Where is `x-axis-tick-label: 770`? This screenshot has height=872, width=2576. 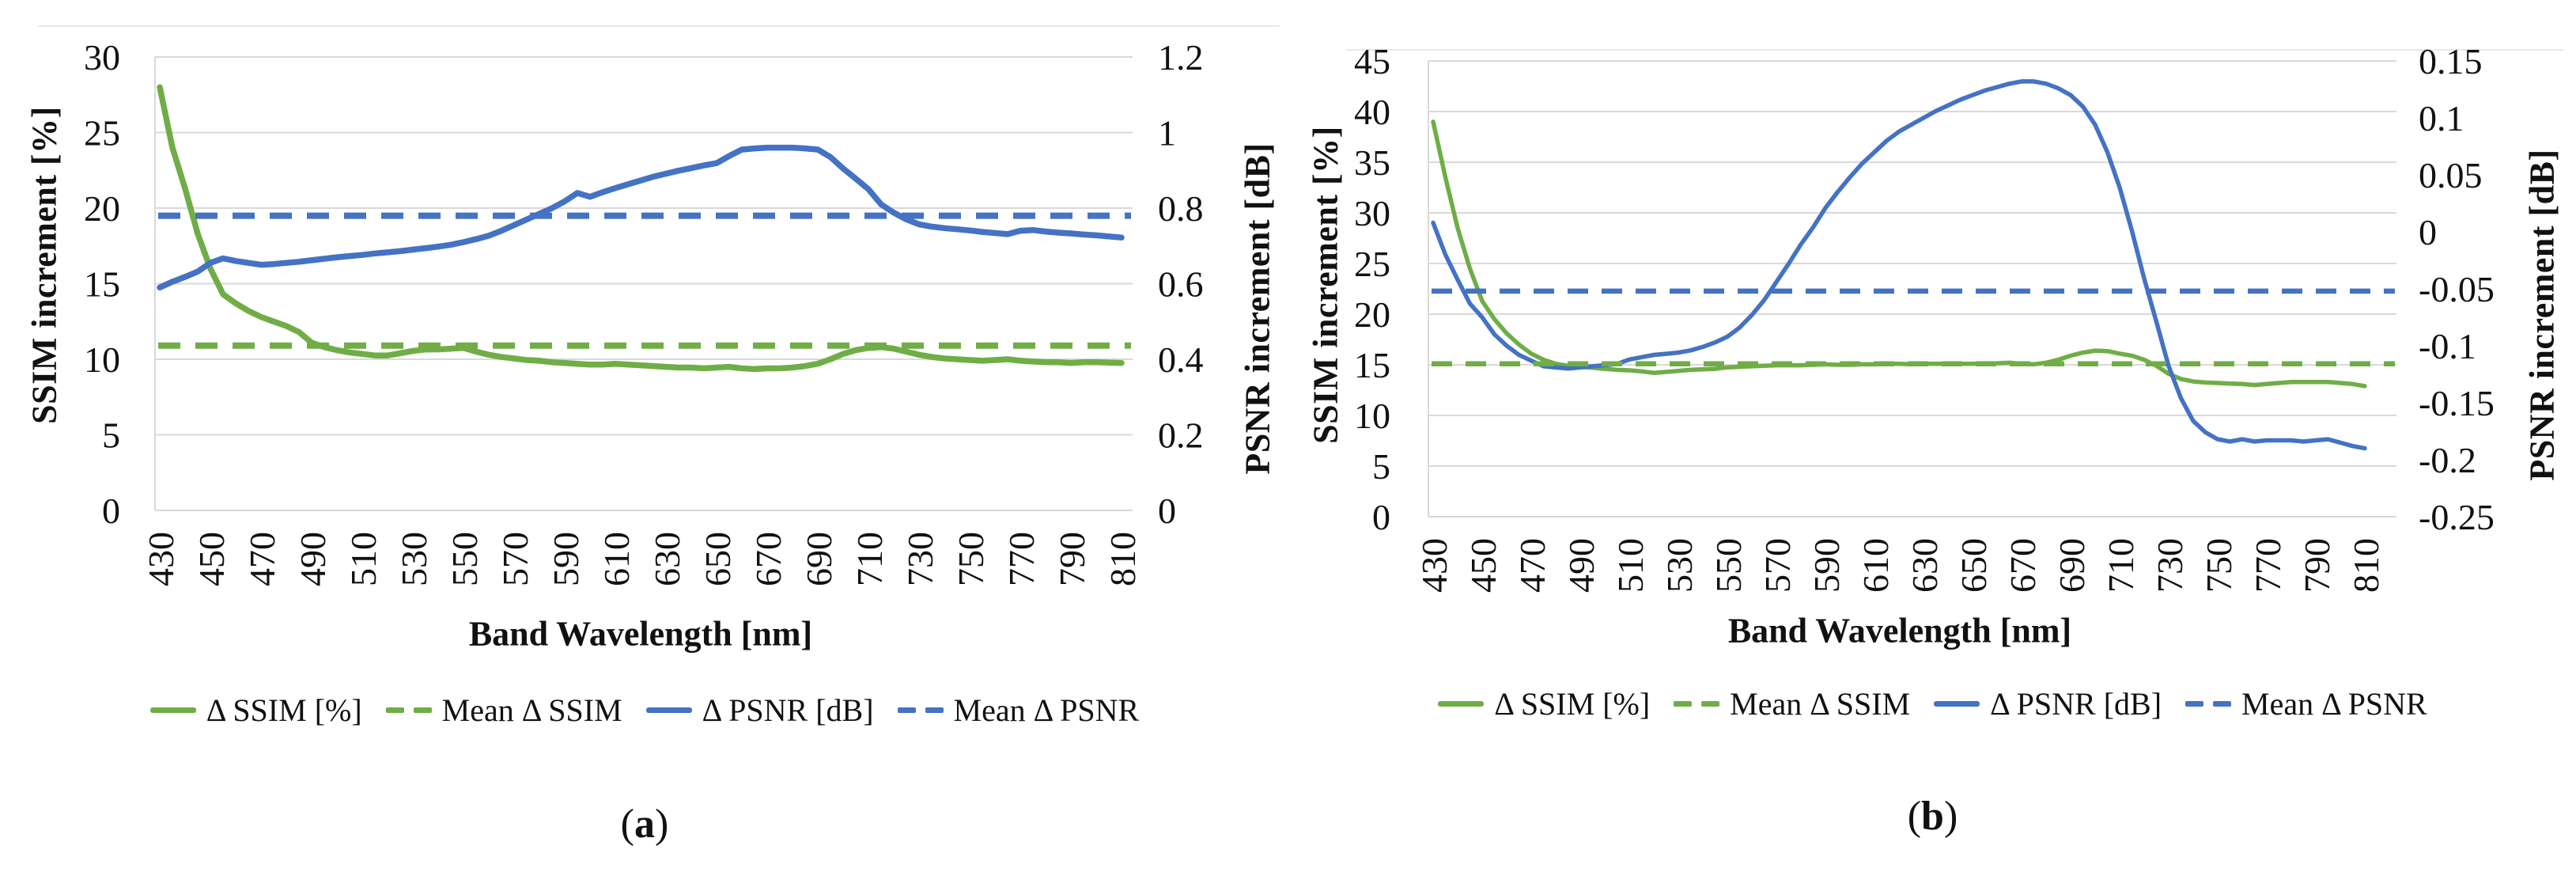 x-axis-tick-label: 770 is located at coordinates (2268, 565).